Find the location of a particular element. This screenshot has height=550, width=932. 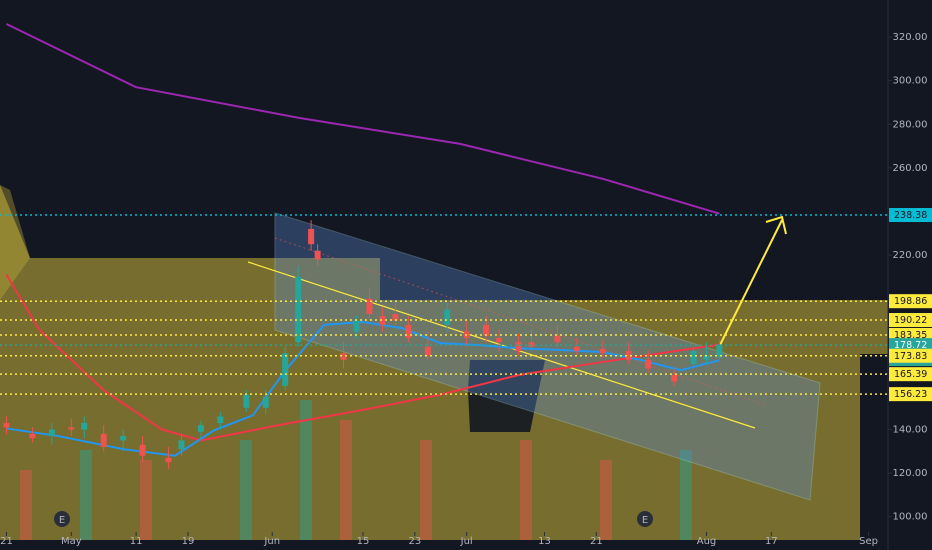

y-tick-label: 280.00 is located at coordinates (910, 124).